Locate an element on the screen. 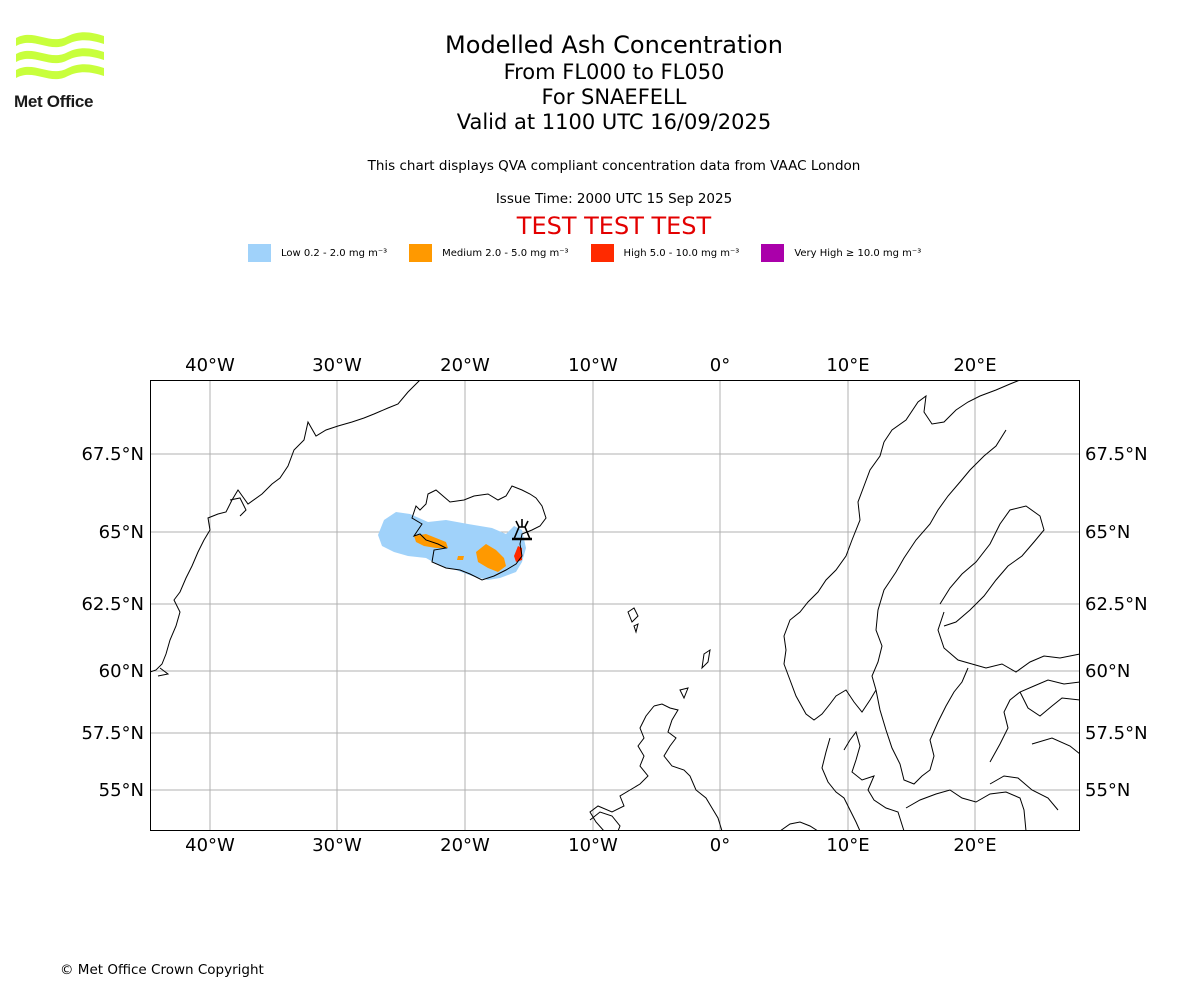  legend-swatch-high is located at coordinates (602, 253).